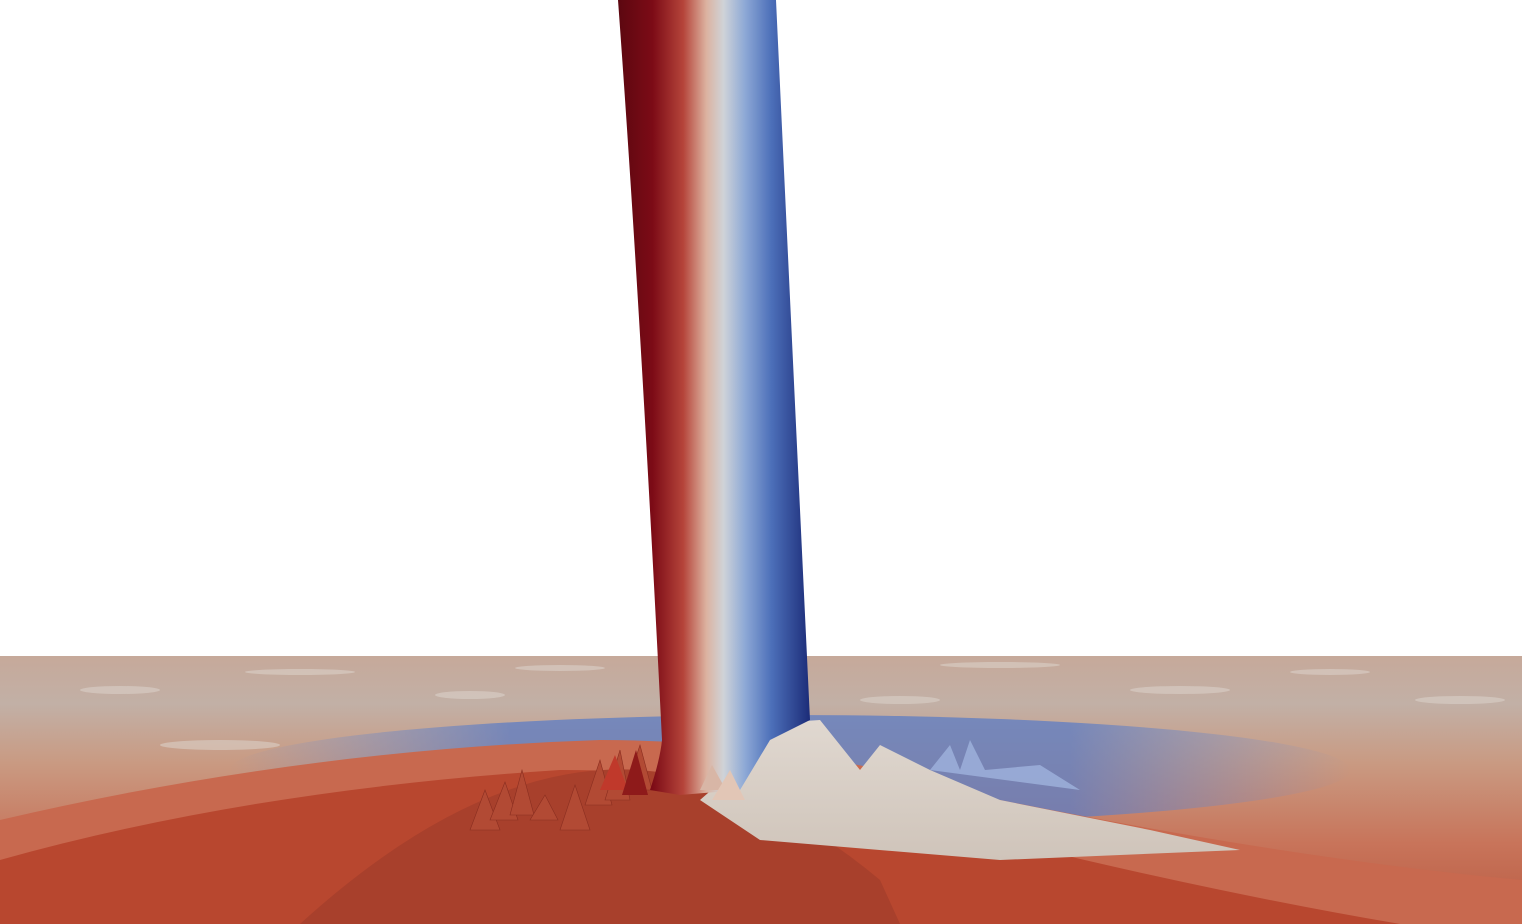 This screenshot has height=924, width=1522. Describe the element at coordinates (672, 775) in the screenshot. I see `column-base-splash` at that location.